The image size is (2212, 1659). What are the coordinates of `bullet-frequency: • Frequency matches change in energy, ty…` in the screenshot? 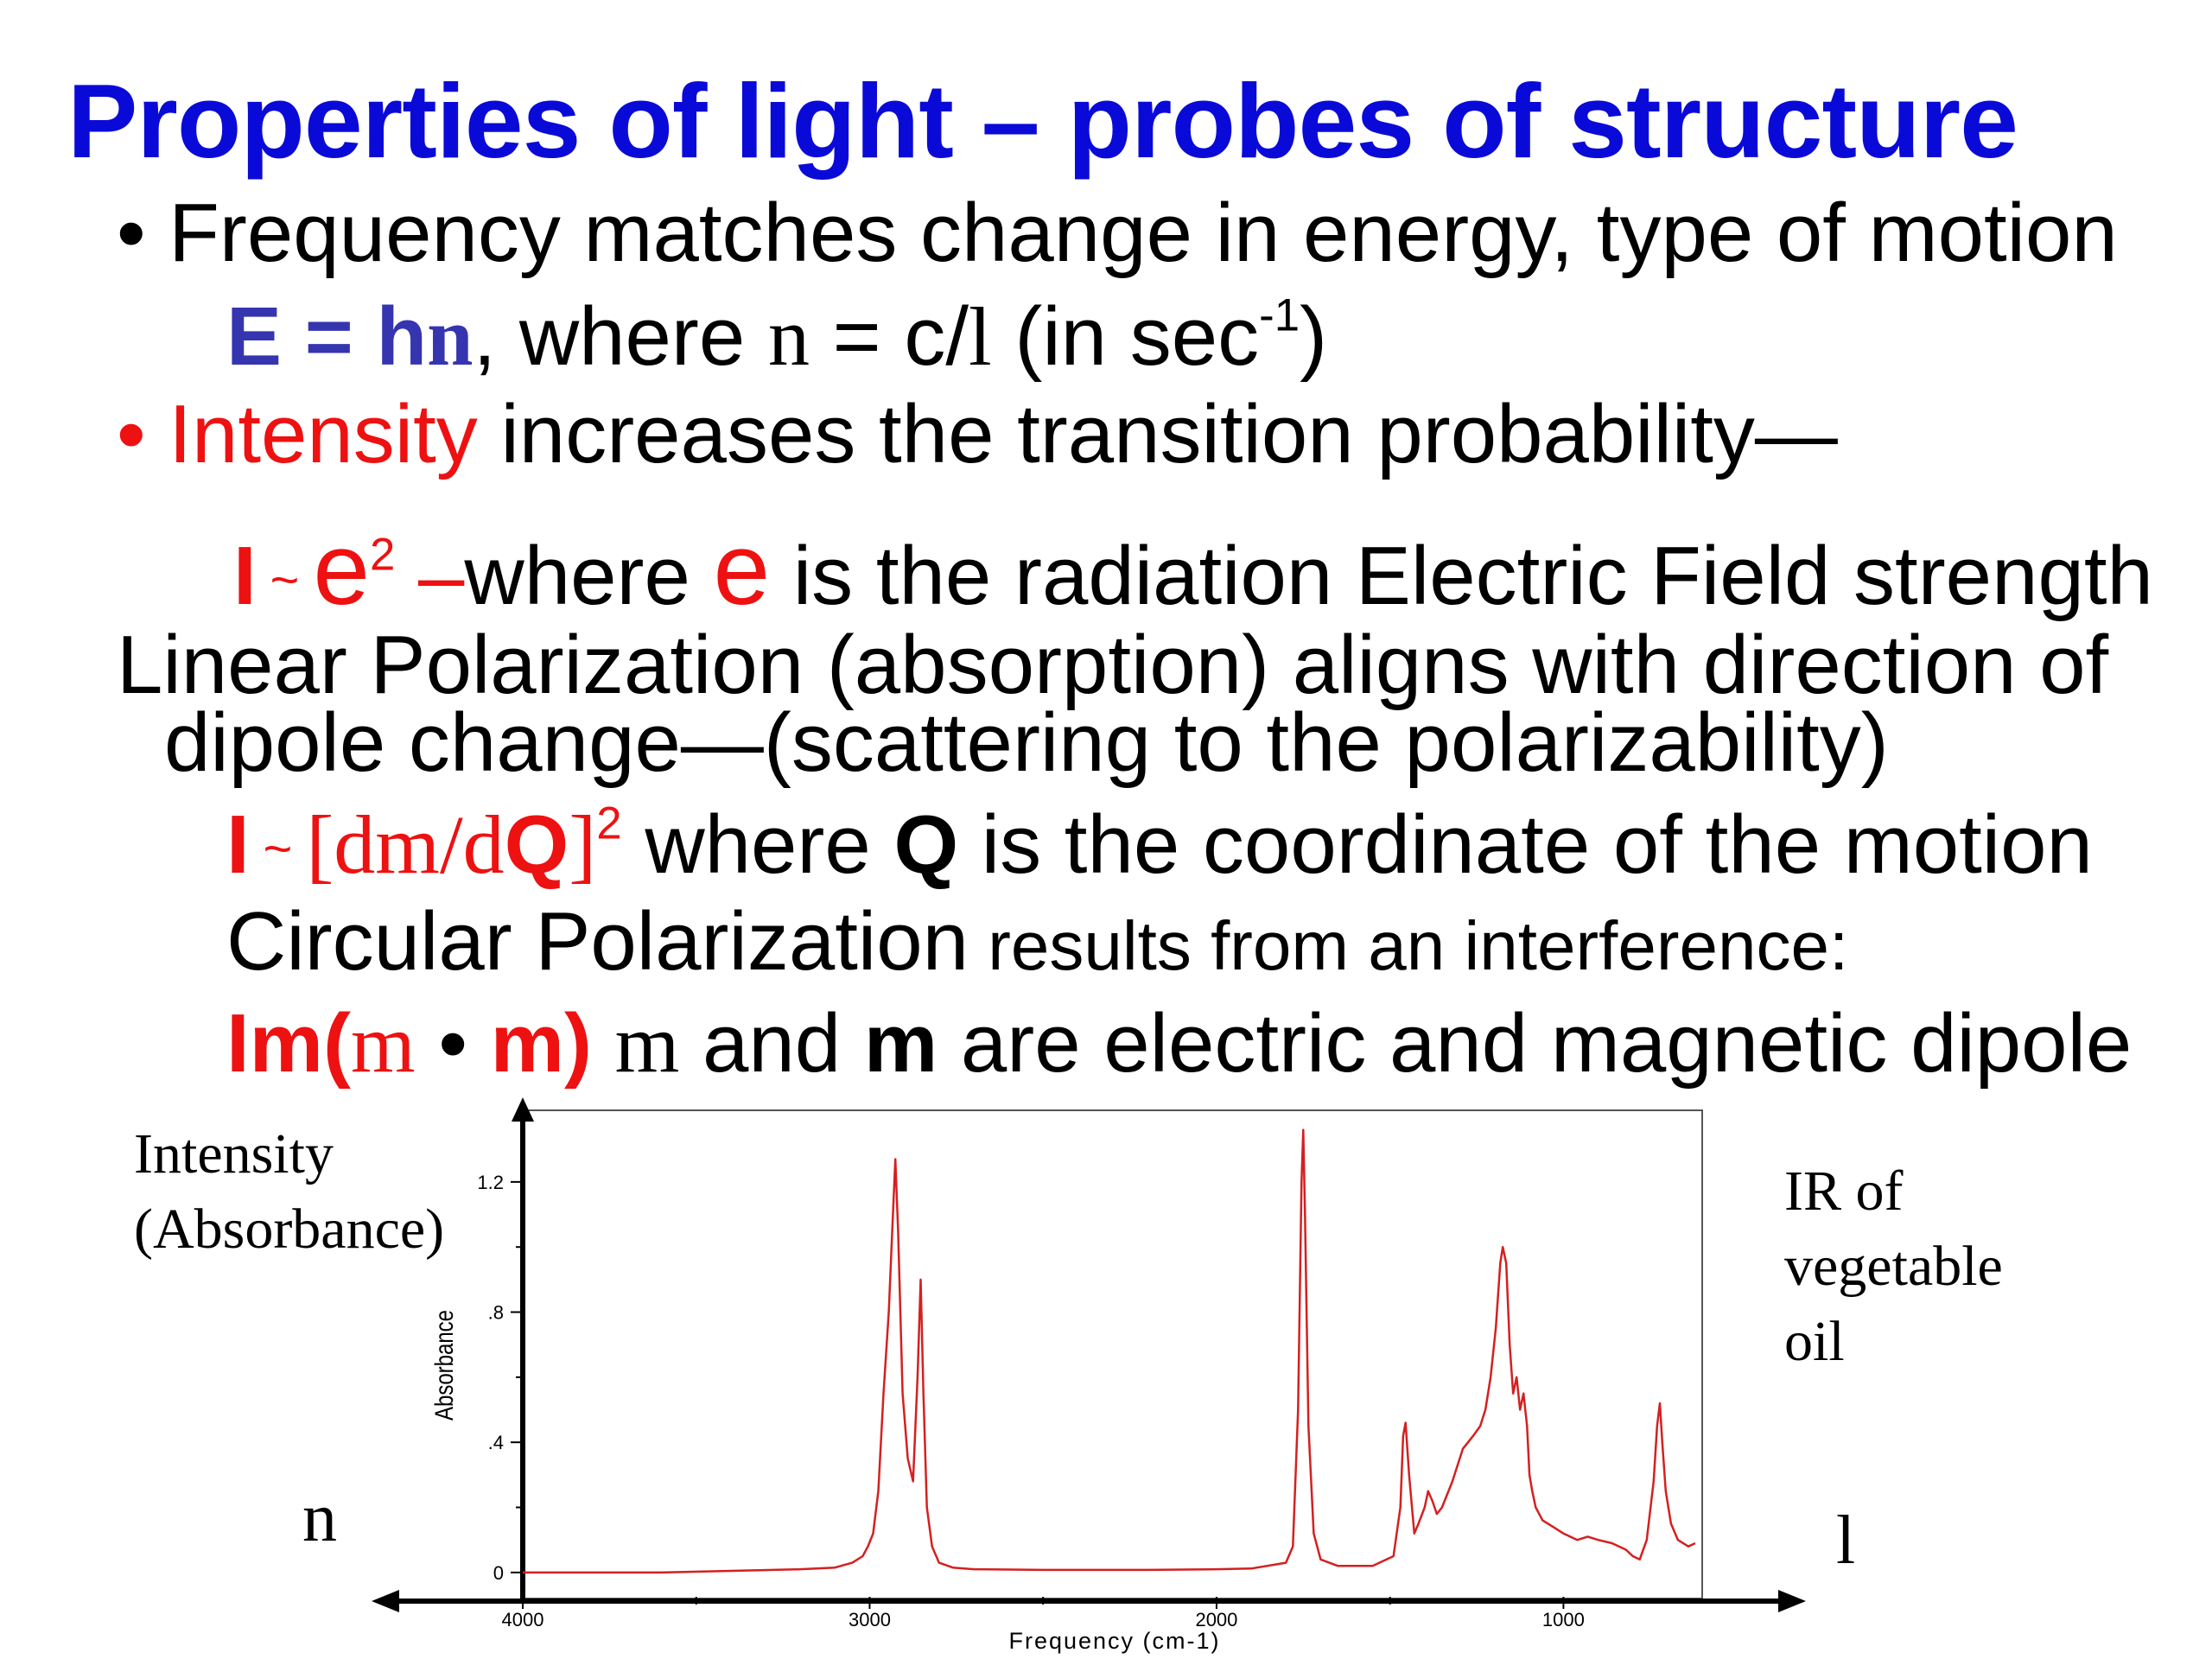 It's located at (1117, 233).